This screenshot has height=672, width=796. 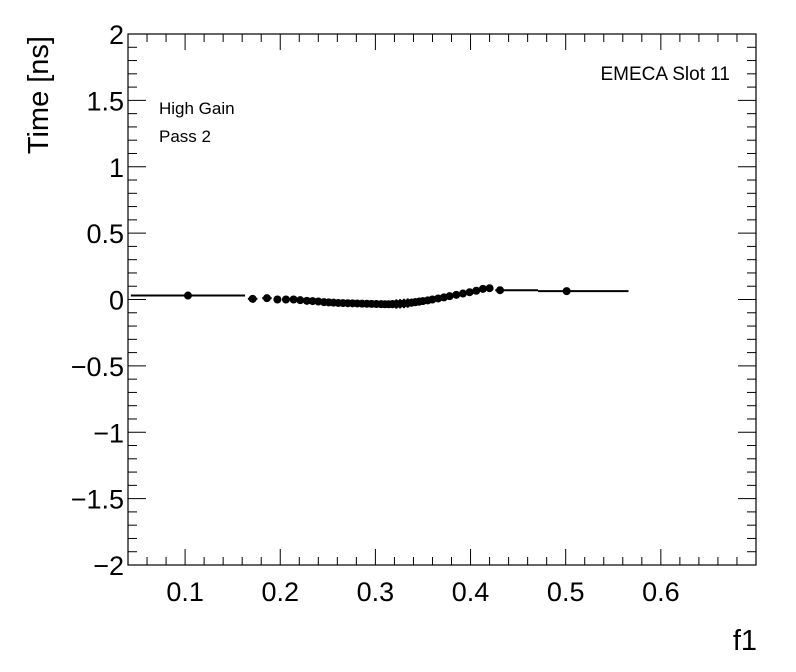 I want to click on y-tick-label: −1.5, so click(x=97, y=500).